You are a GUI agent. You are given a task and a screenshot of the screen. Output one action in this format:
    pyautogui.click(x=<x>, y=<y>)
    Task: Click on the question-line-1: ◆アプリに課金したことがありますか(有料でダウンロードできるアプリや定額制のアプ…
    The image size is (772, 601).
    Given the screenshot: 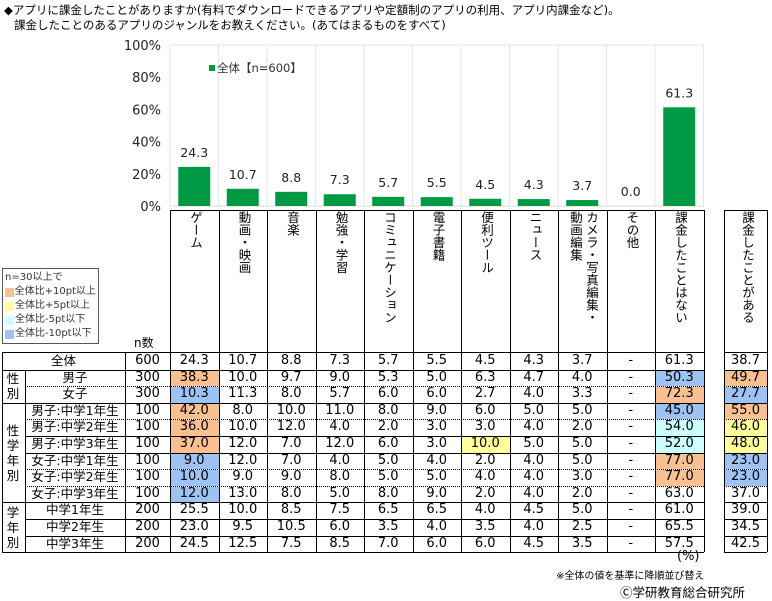 What is the action you would take?
    pyautogui.click(x=312, y=10)
    